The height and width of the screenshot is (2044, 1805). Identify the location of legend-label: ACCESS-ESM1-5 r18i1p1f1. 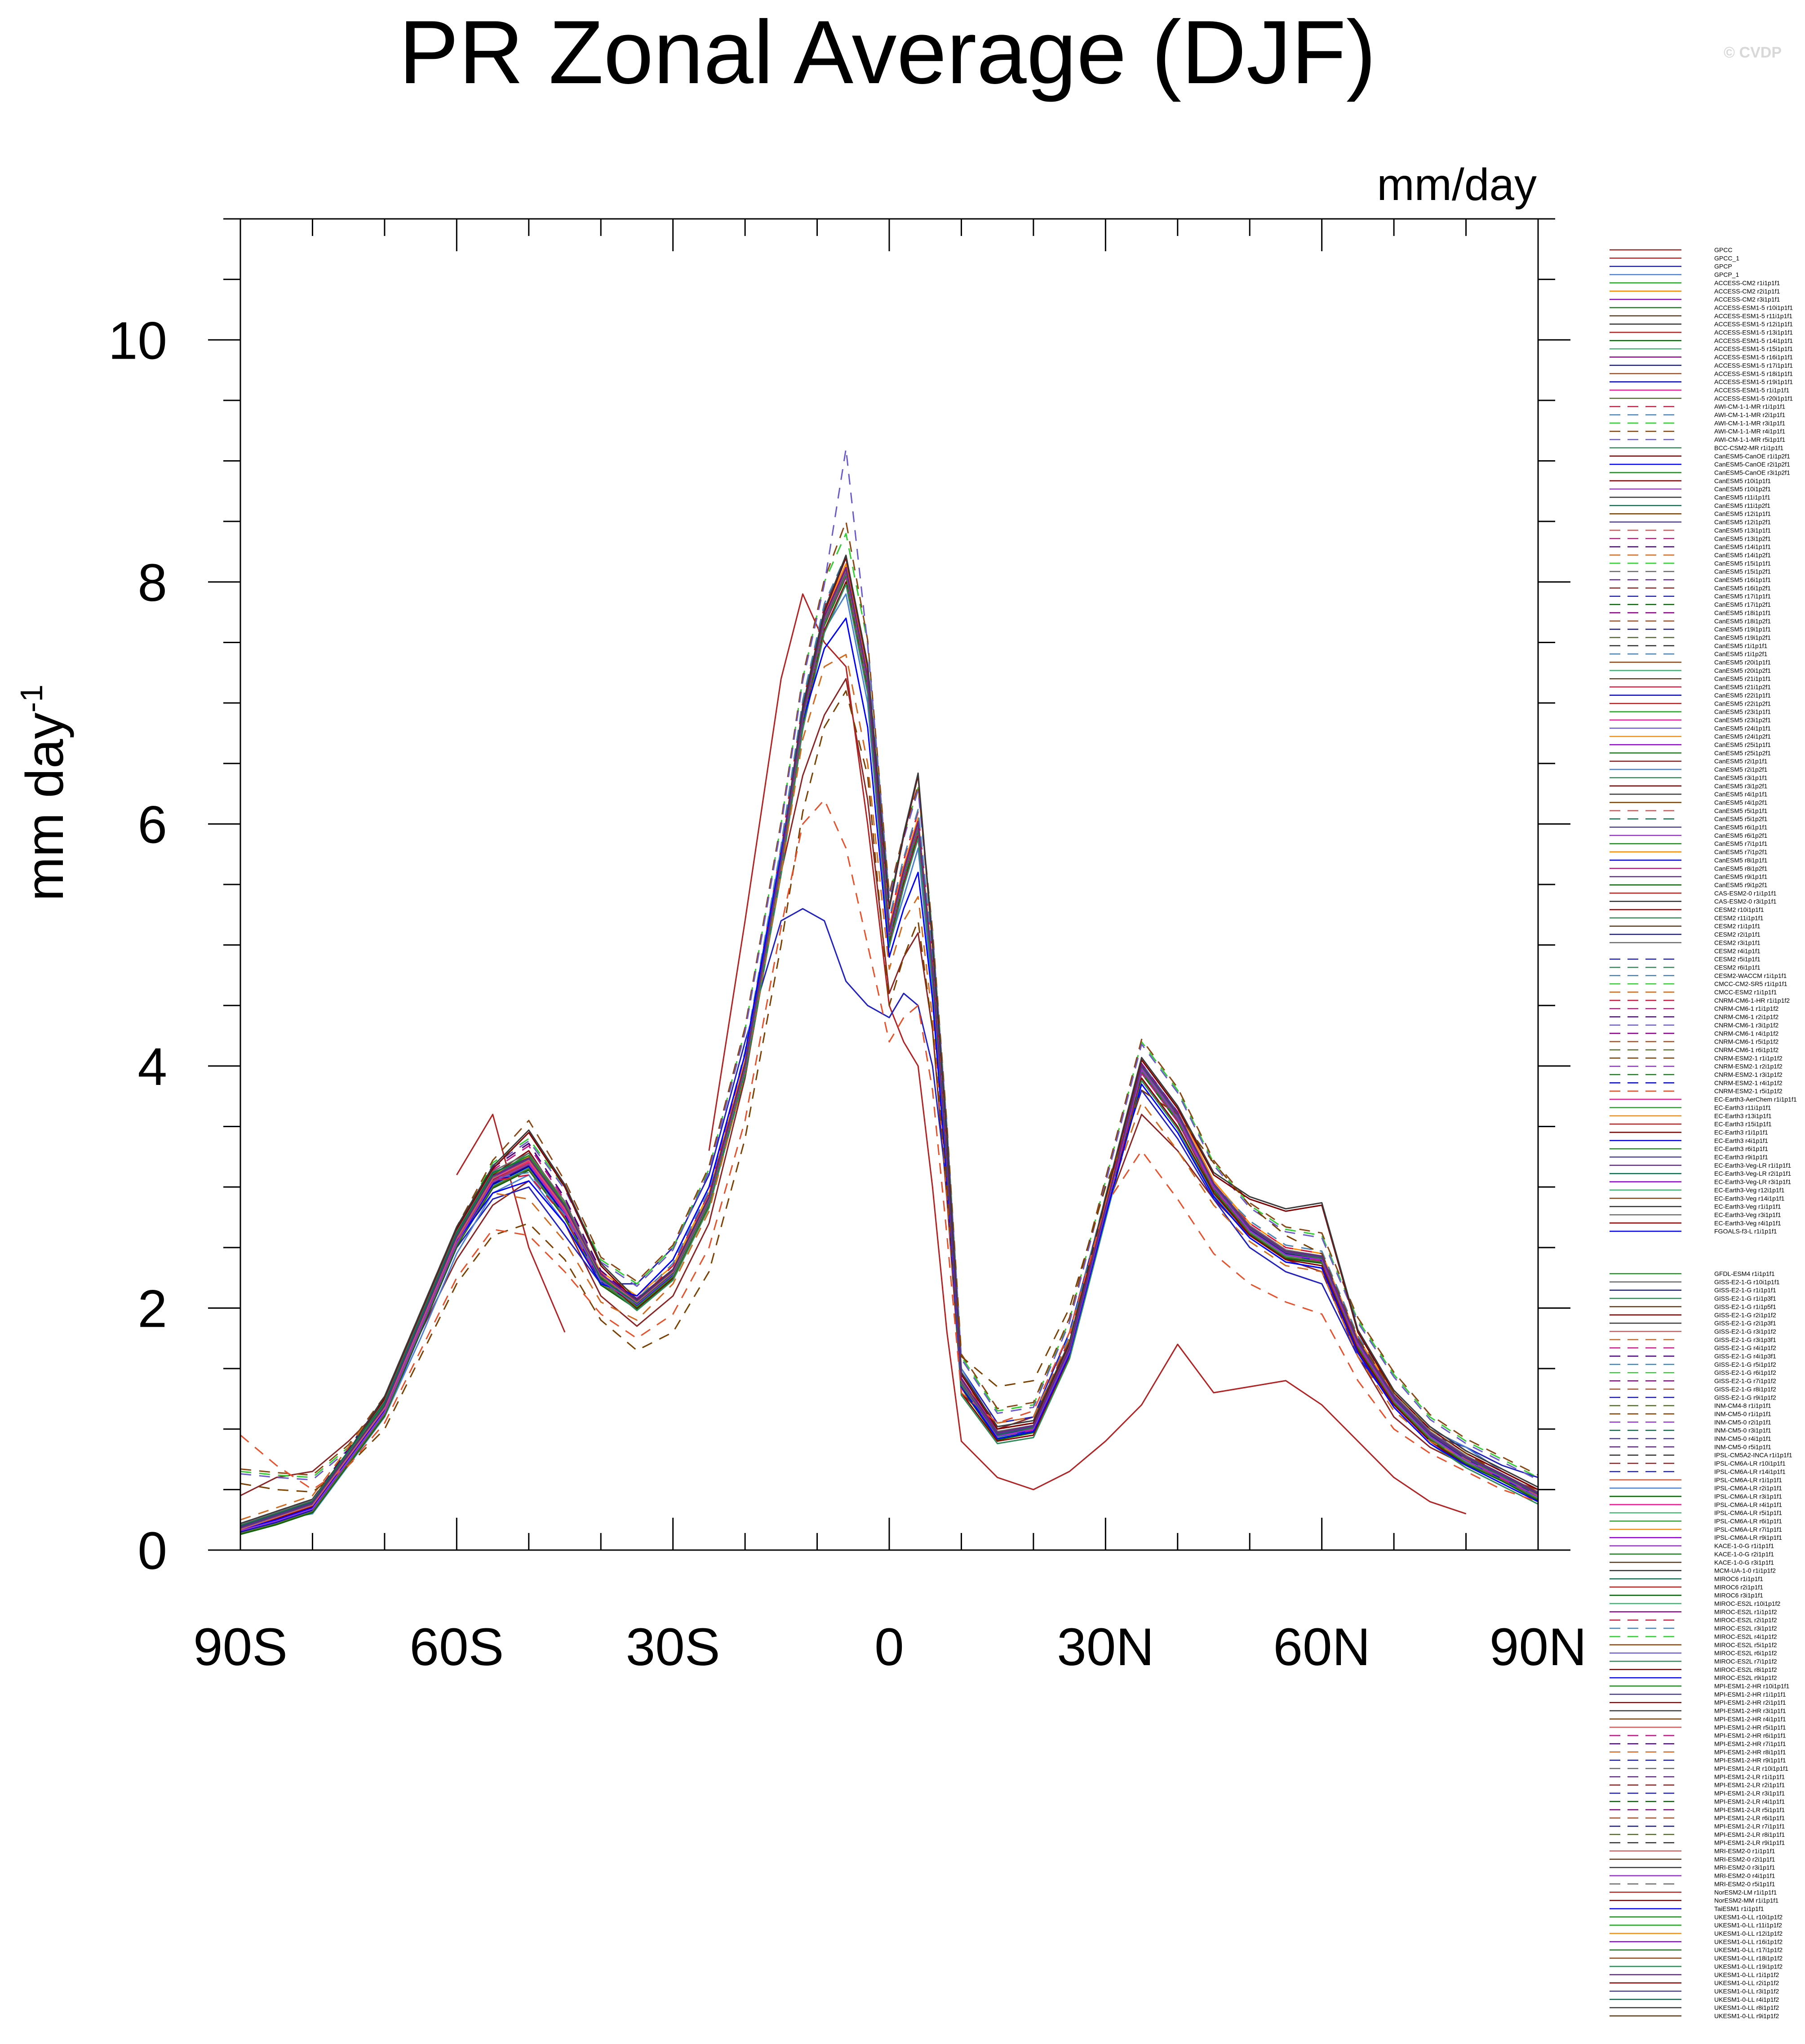
(1753, 373).